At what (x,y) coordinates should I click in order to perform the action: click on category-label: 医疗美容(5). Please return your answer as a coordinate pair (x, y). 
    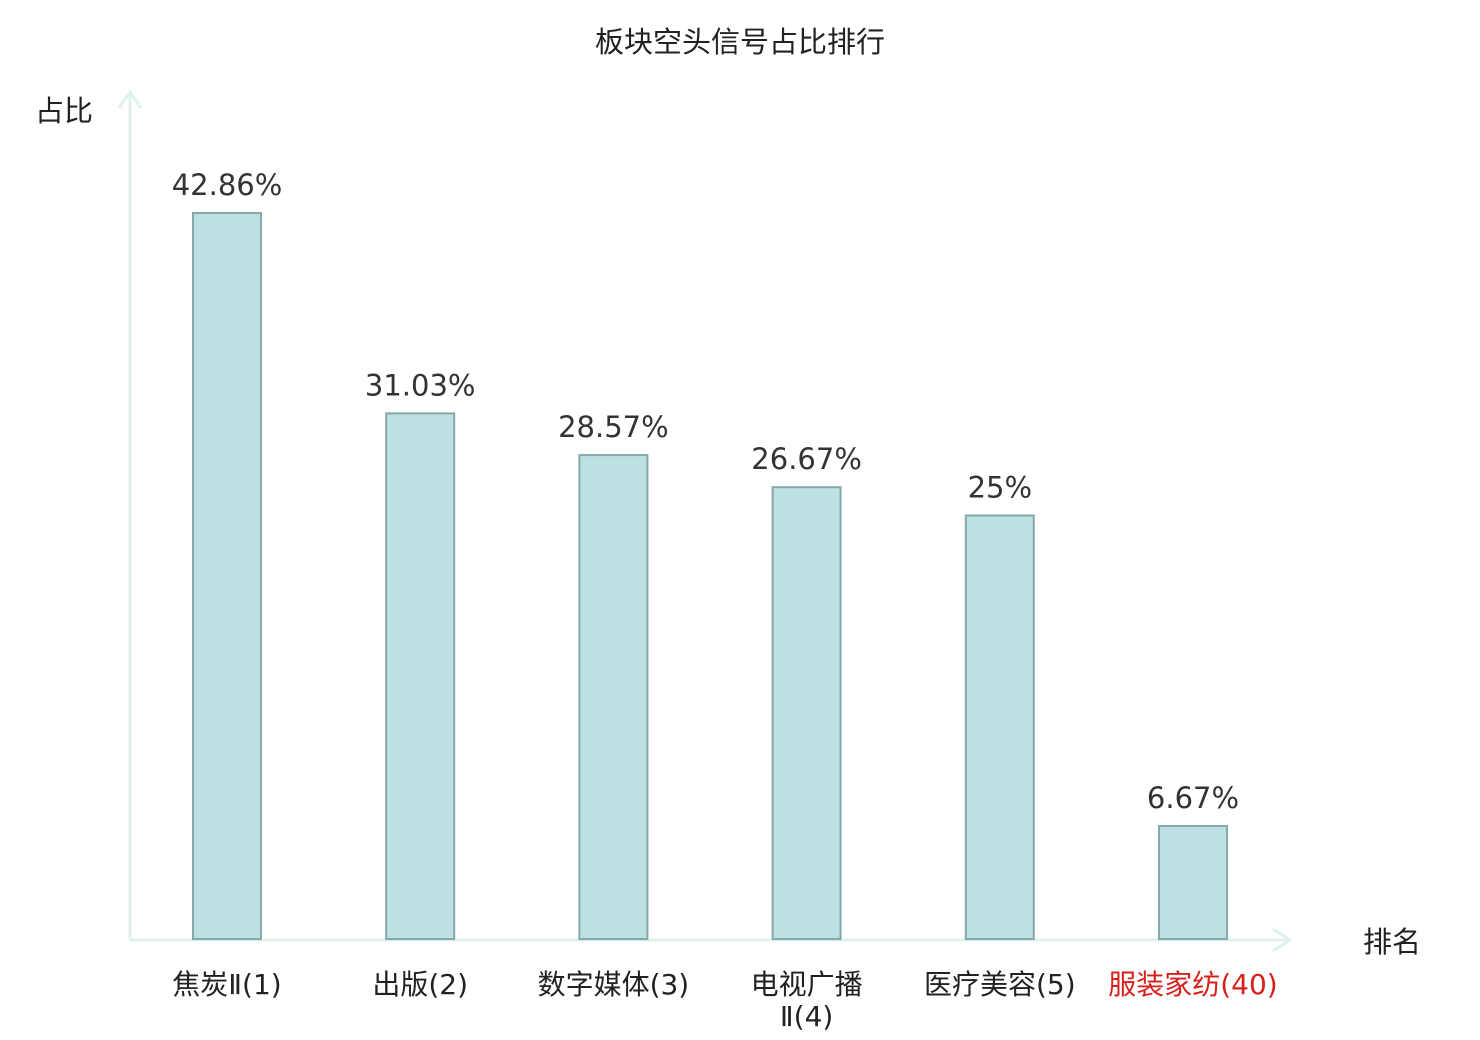
    Looking at the image, I should click on (1000, 984).